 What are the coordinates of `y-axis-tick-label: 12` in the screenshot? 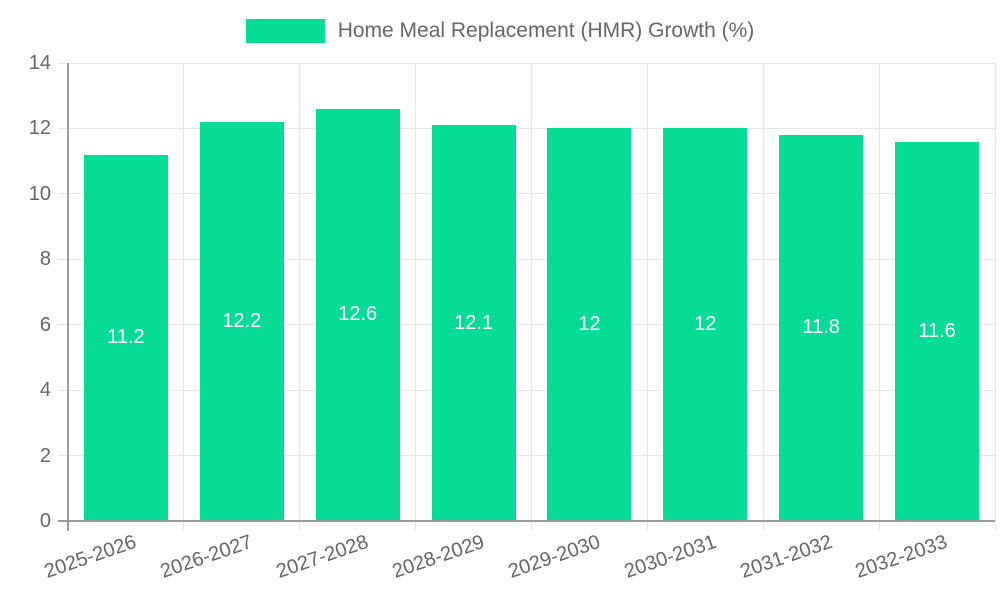 It's located at (39, 128).